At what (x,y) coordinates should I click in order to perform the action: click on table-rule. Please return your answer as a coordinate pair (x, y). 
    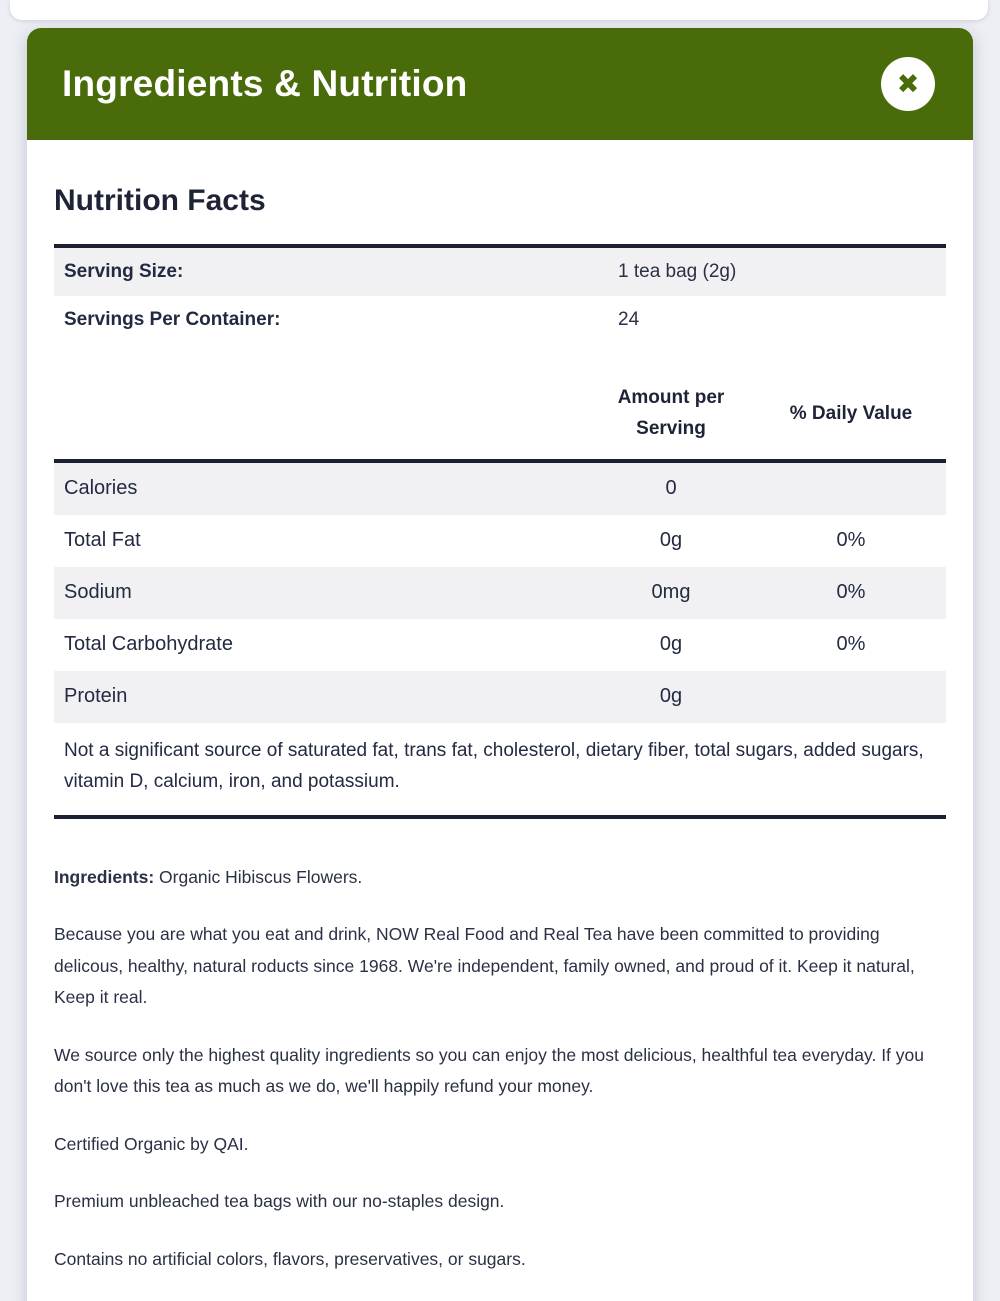
    Looking at the image, I should click on (500, 460).